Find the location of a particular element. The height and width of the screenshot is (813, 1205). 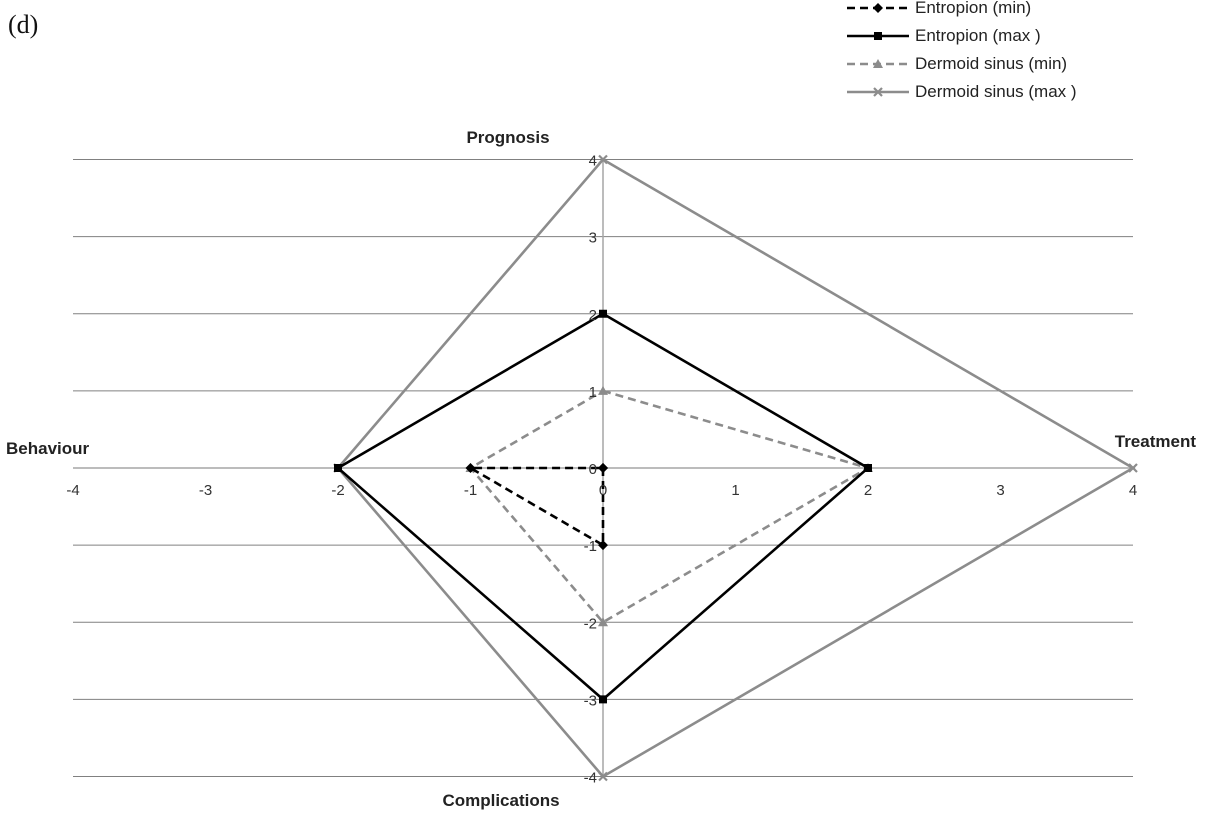

legend-label: Dermoid sinus (max ) is located at coordinates (996, 91).